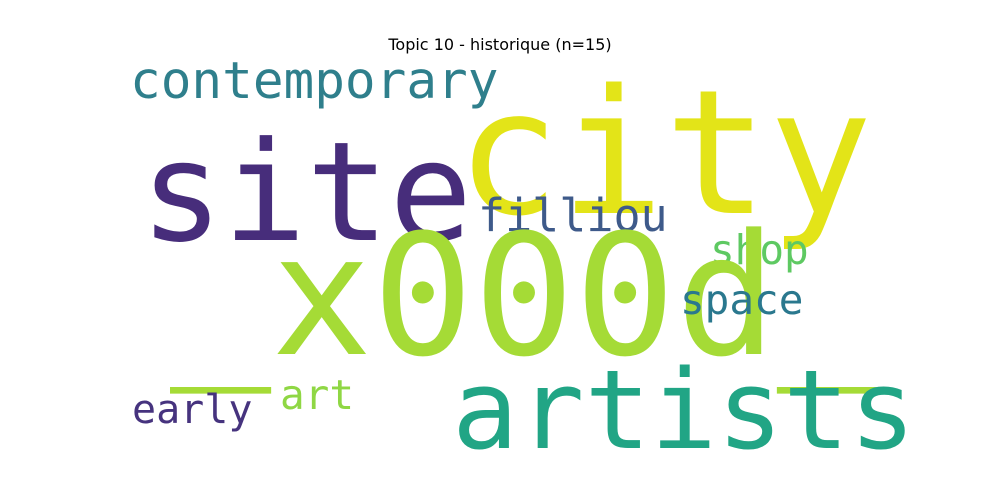  What do you see at coordinates (192, 410) in the screenshot?
I see `word-early: early` at bounding box center [192, 410].